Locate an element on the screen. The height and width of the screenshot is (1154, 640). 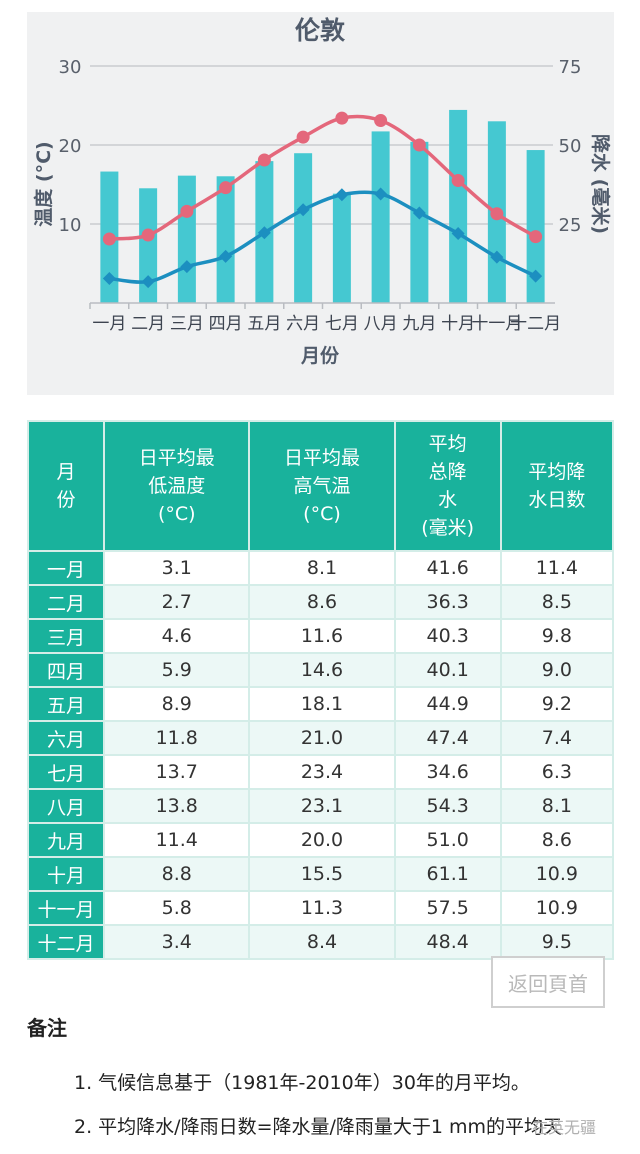
table-cell: 34.6 is located at coordinates (447, 772).